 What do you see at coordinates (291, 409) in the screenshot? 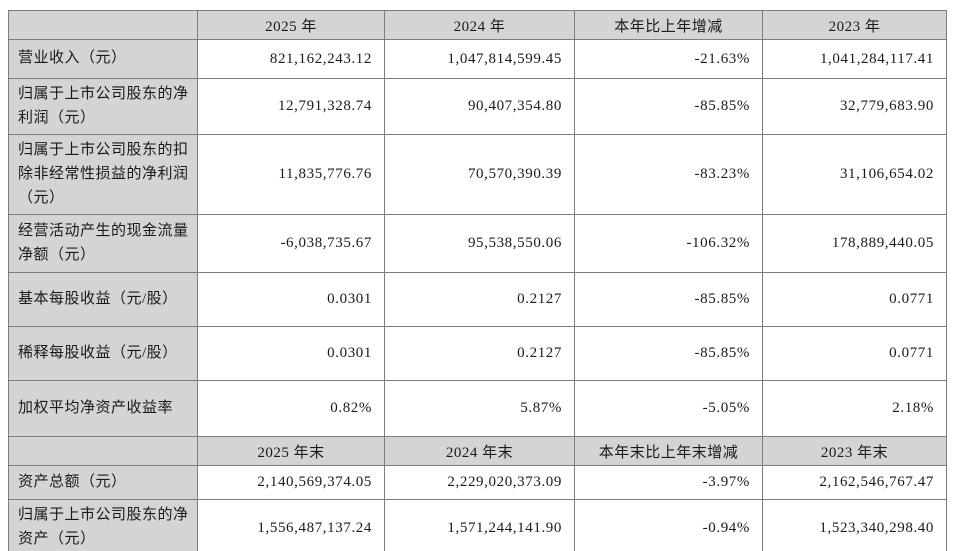
I see `value-cell-2025: 0.82%` at bounding box center [291, 409].